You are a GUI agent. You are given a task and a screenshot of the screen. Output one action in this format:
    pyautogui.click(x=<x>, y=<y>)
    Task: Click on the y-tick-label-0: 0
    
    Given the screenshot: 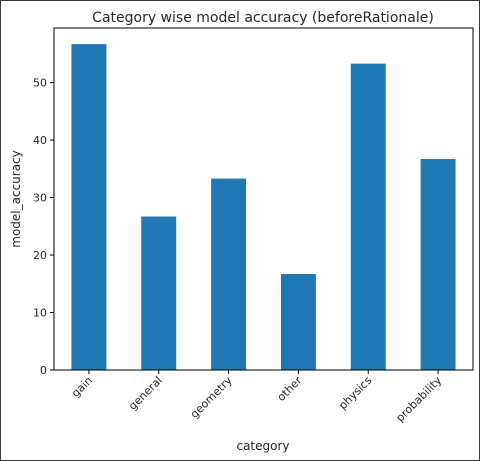 What is the action you would take?
    pyautogui.click(x=43, y=370)
    